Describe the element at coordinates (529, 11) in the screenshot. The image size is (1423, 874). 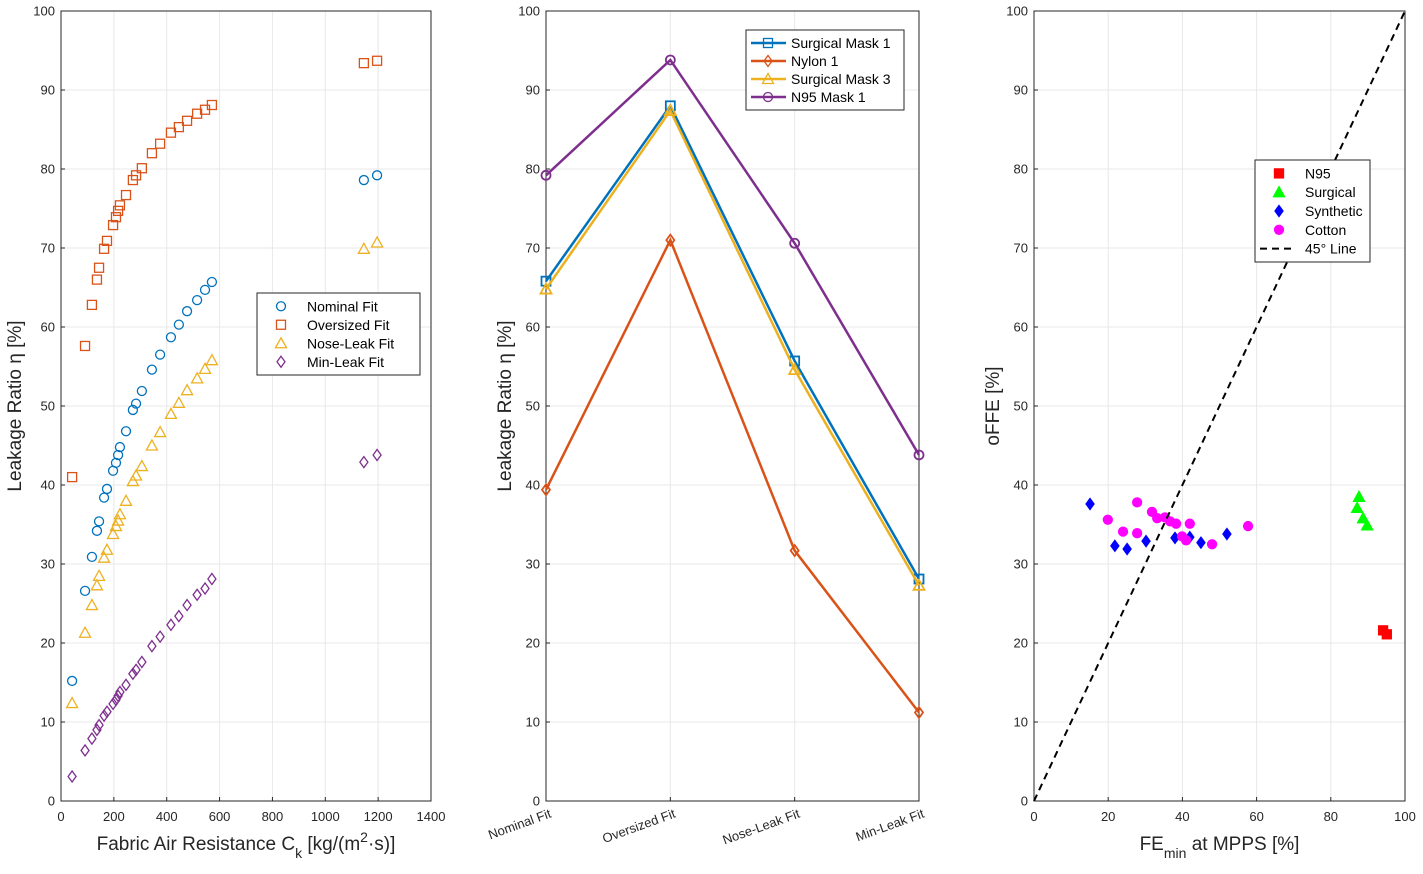
I see `y-tick-label: 100` at that location.